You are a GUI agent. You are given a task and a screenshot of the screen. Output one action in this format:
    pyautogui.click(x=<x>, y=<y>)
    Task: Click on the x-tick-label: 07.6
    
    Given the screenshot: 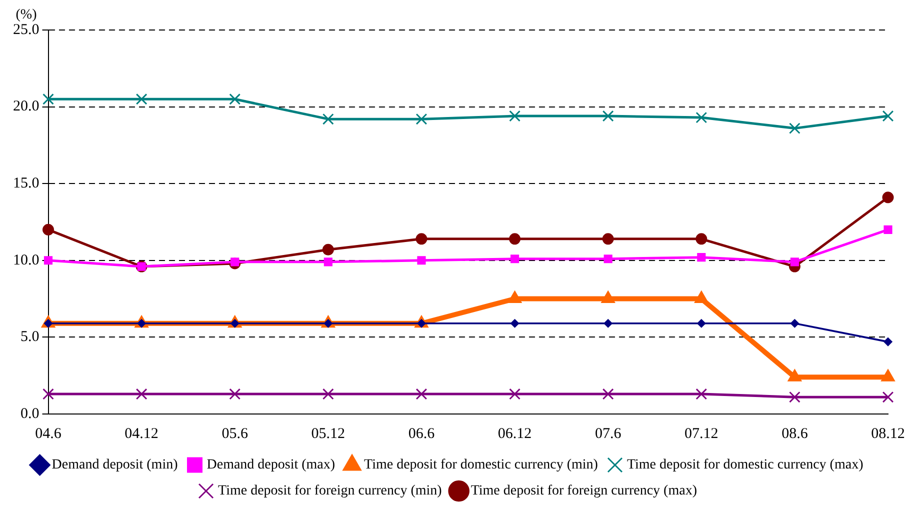 What is the action you would take?
    pyautogui.click(x=608, y=434)
    